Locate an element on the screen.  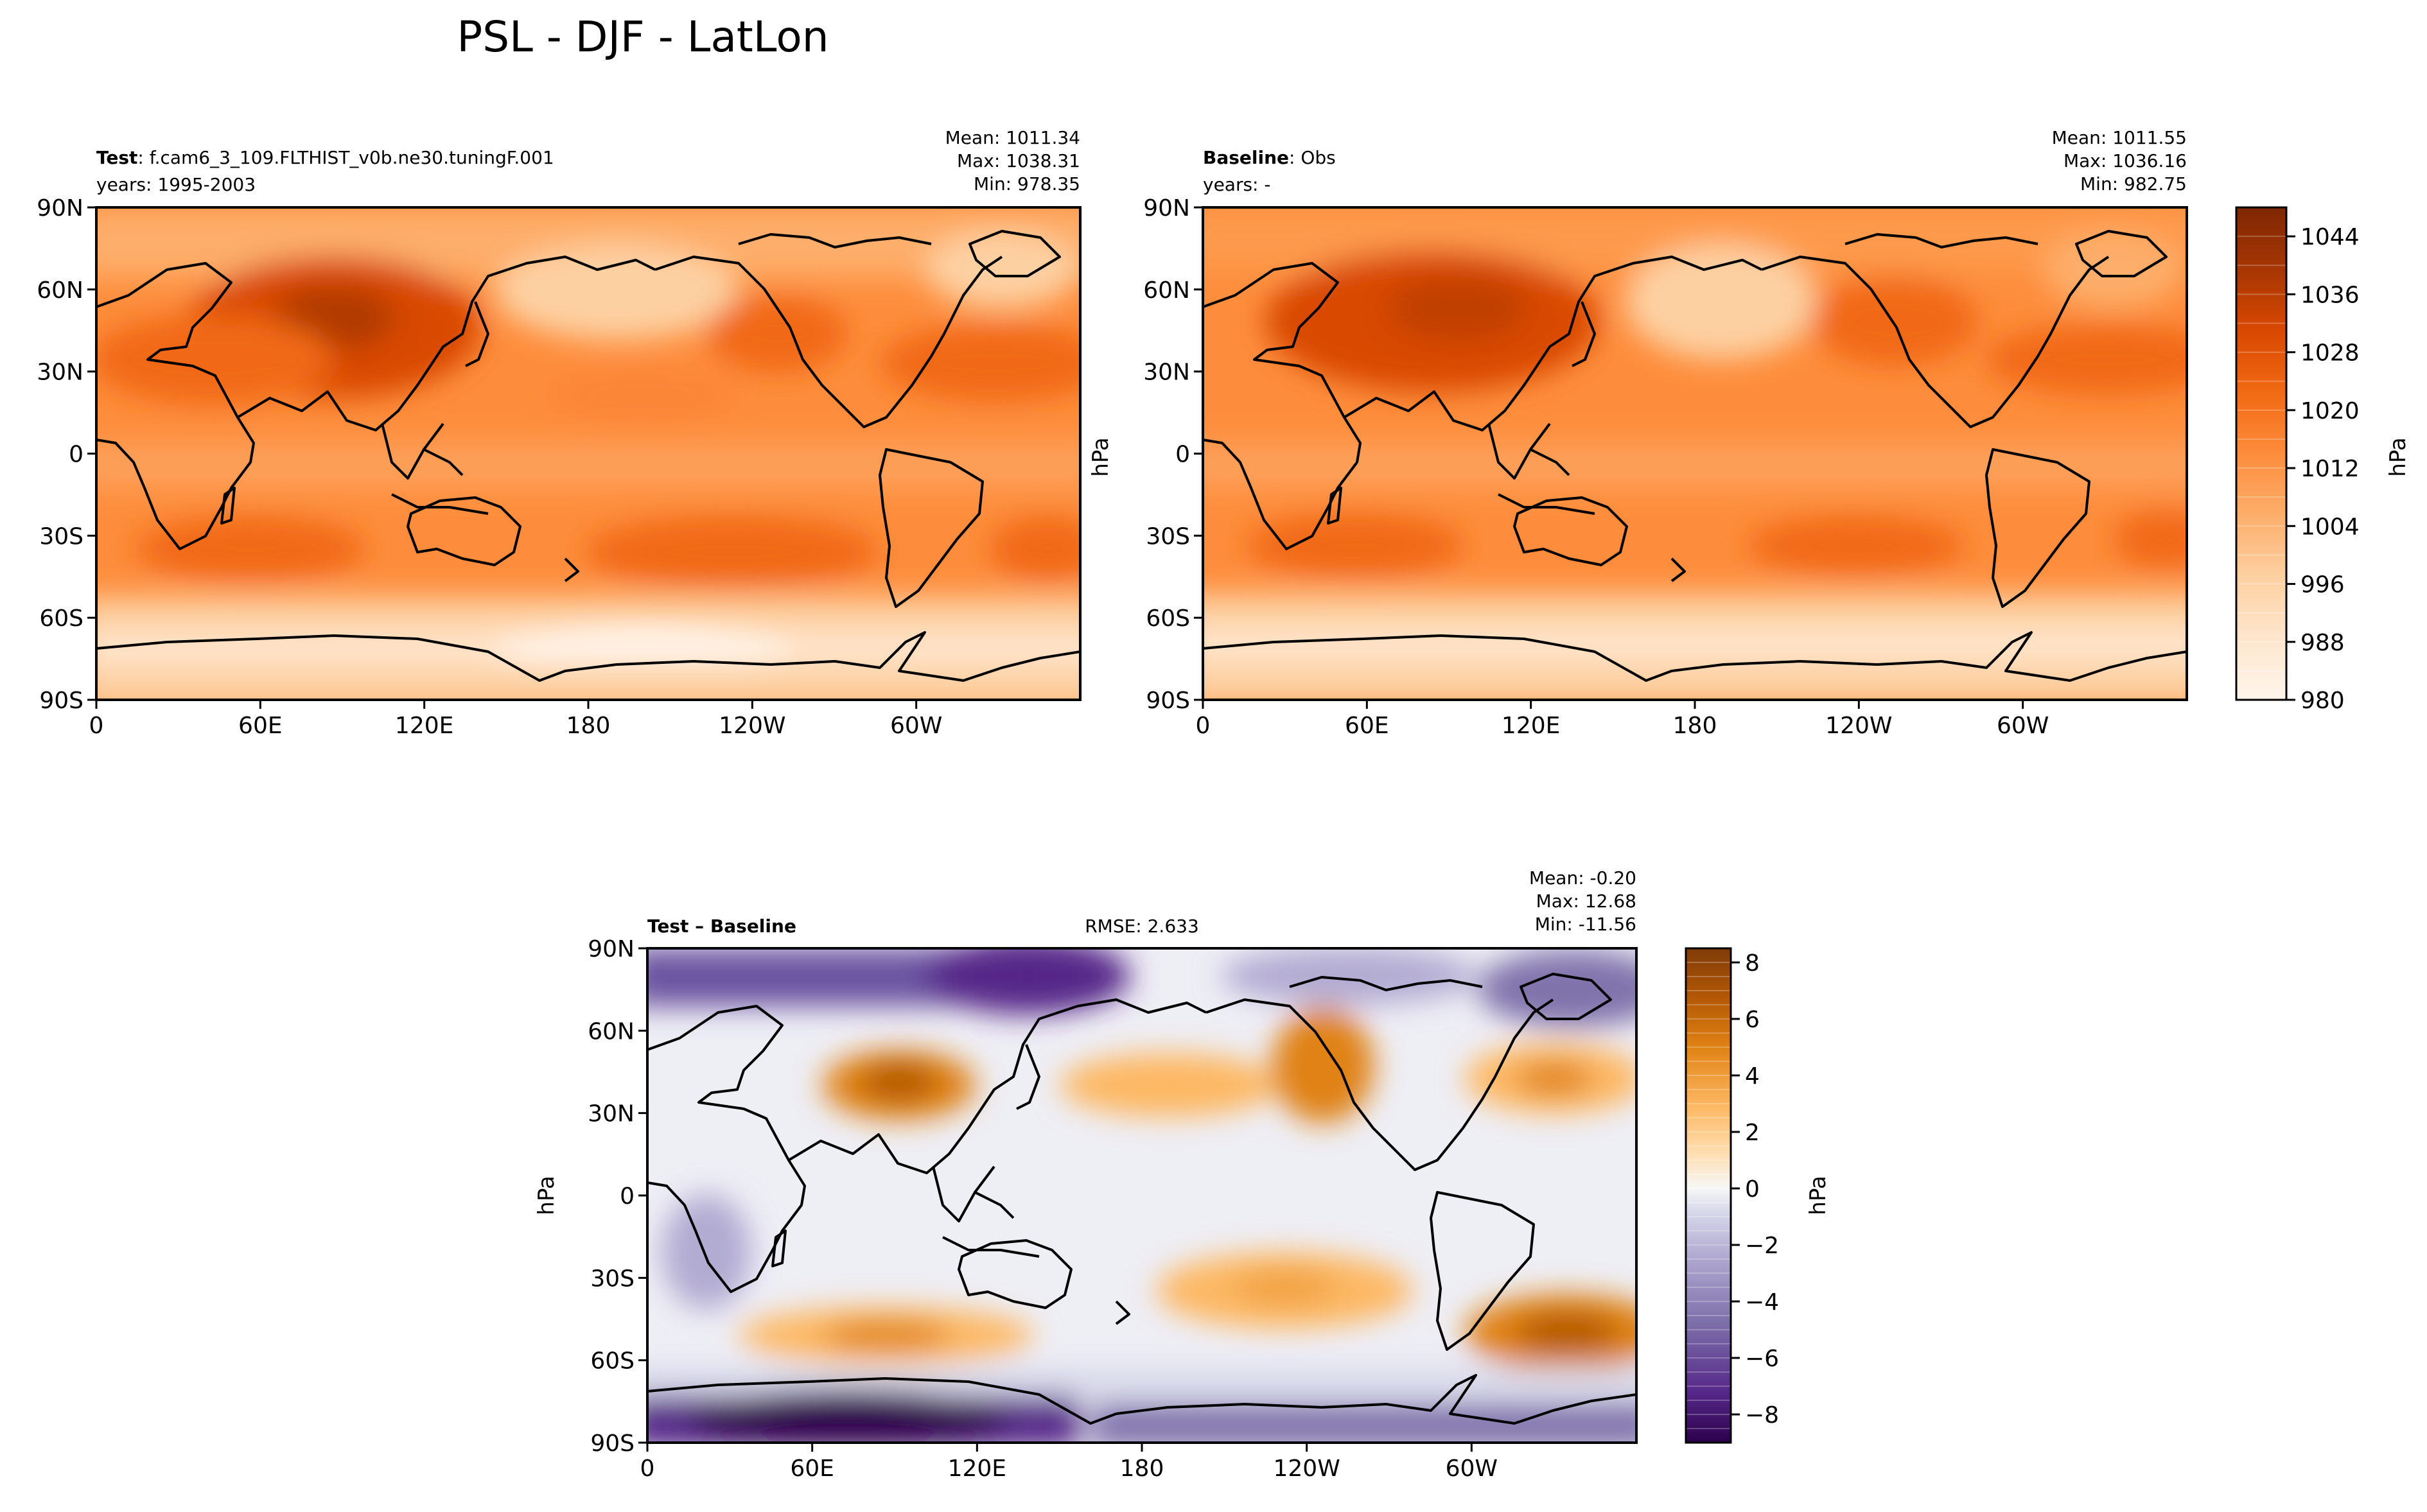
diff-coast-australia is located at coordinates (1015, 1274).